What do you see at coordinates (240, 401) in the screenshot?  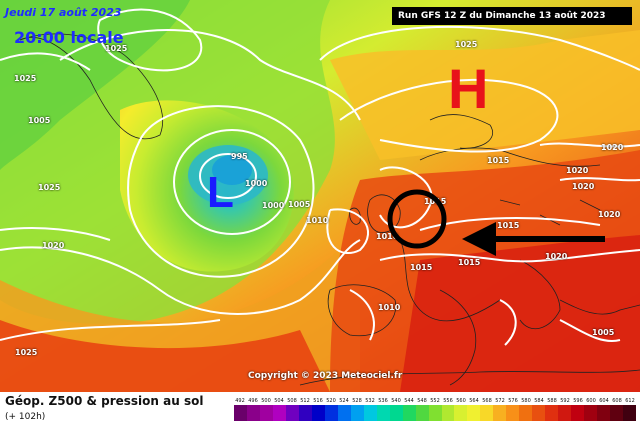 I see `scale-tick-label: 492` at bounding box center [240, 401].